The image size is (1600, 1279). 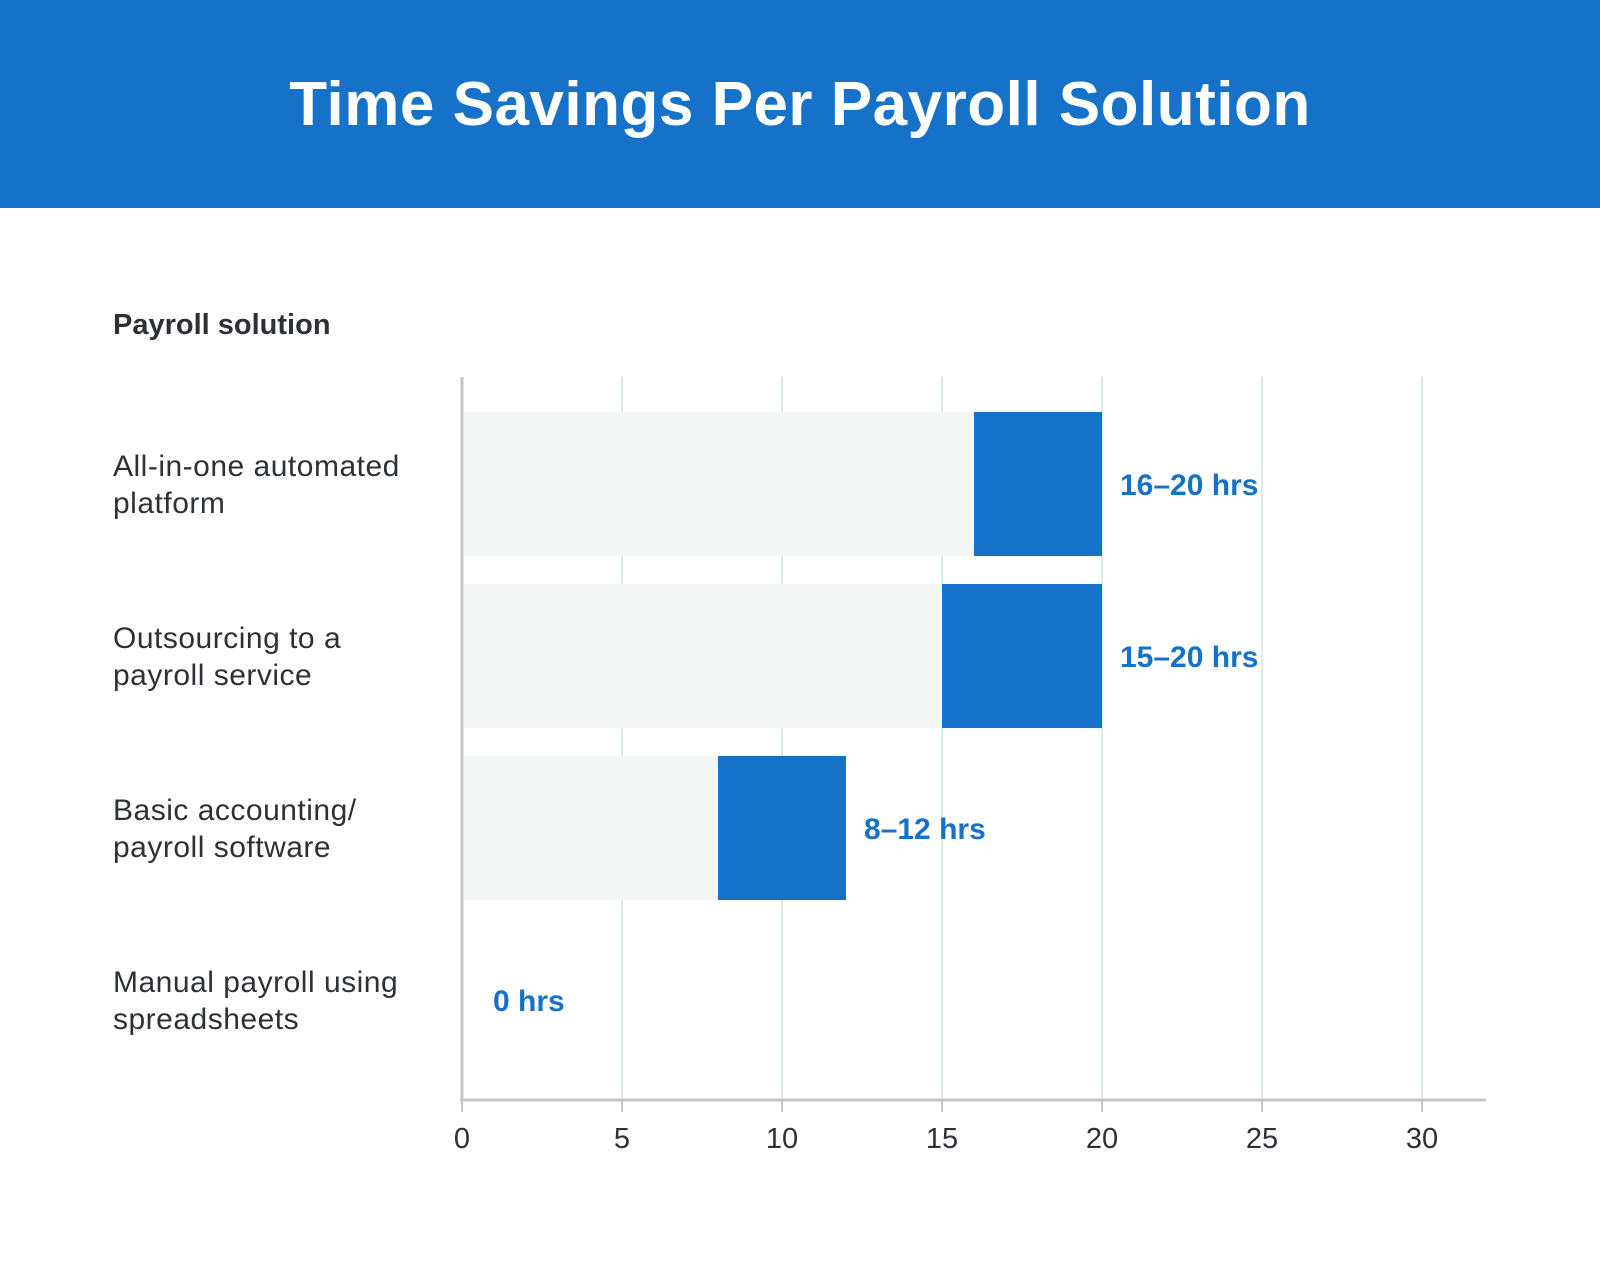 I want to click on category-label: Manual payroll using, so click(x=255, y=982).